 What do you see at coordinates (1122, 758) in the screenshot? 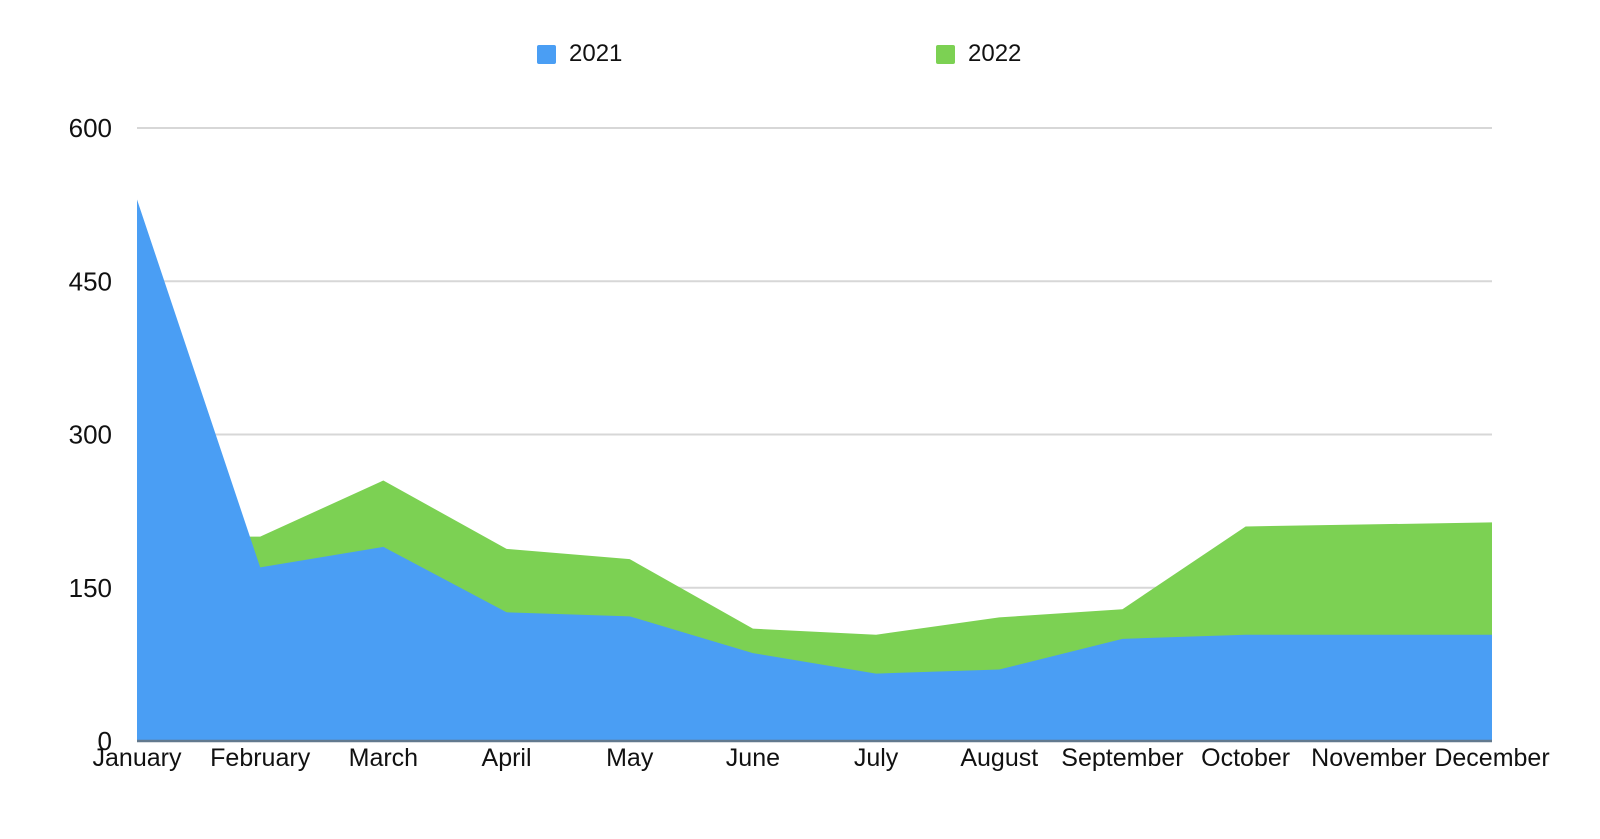
I see `x-axis-label: September` at bounding box center [1122, 758].